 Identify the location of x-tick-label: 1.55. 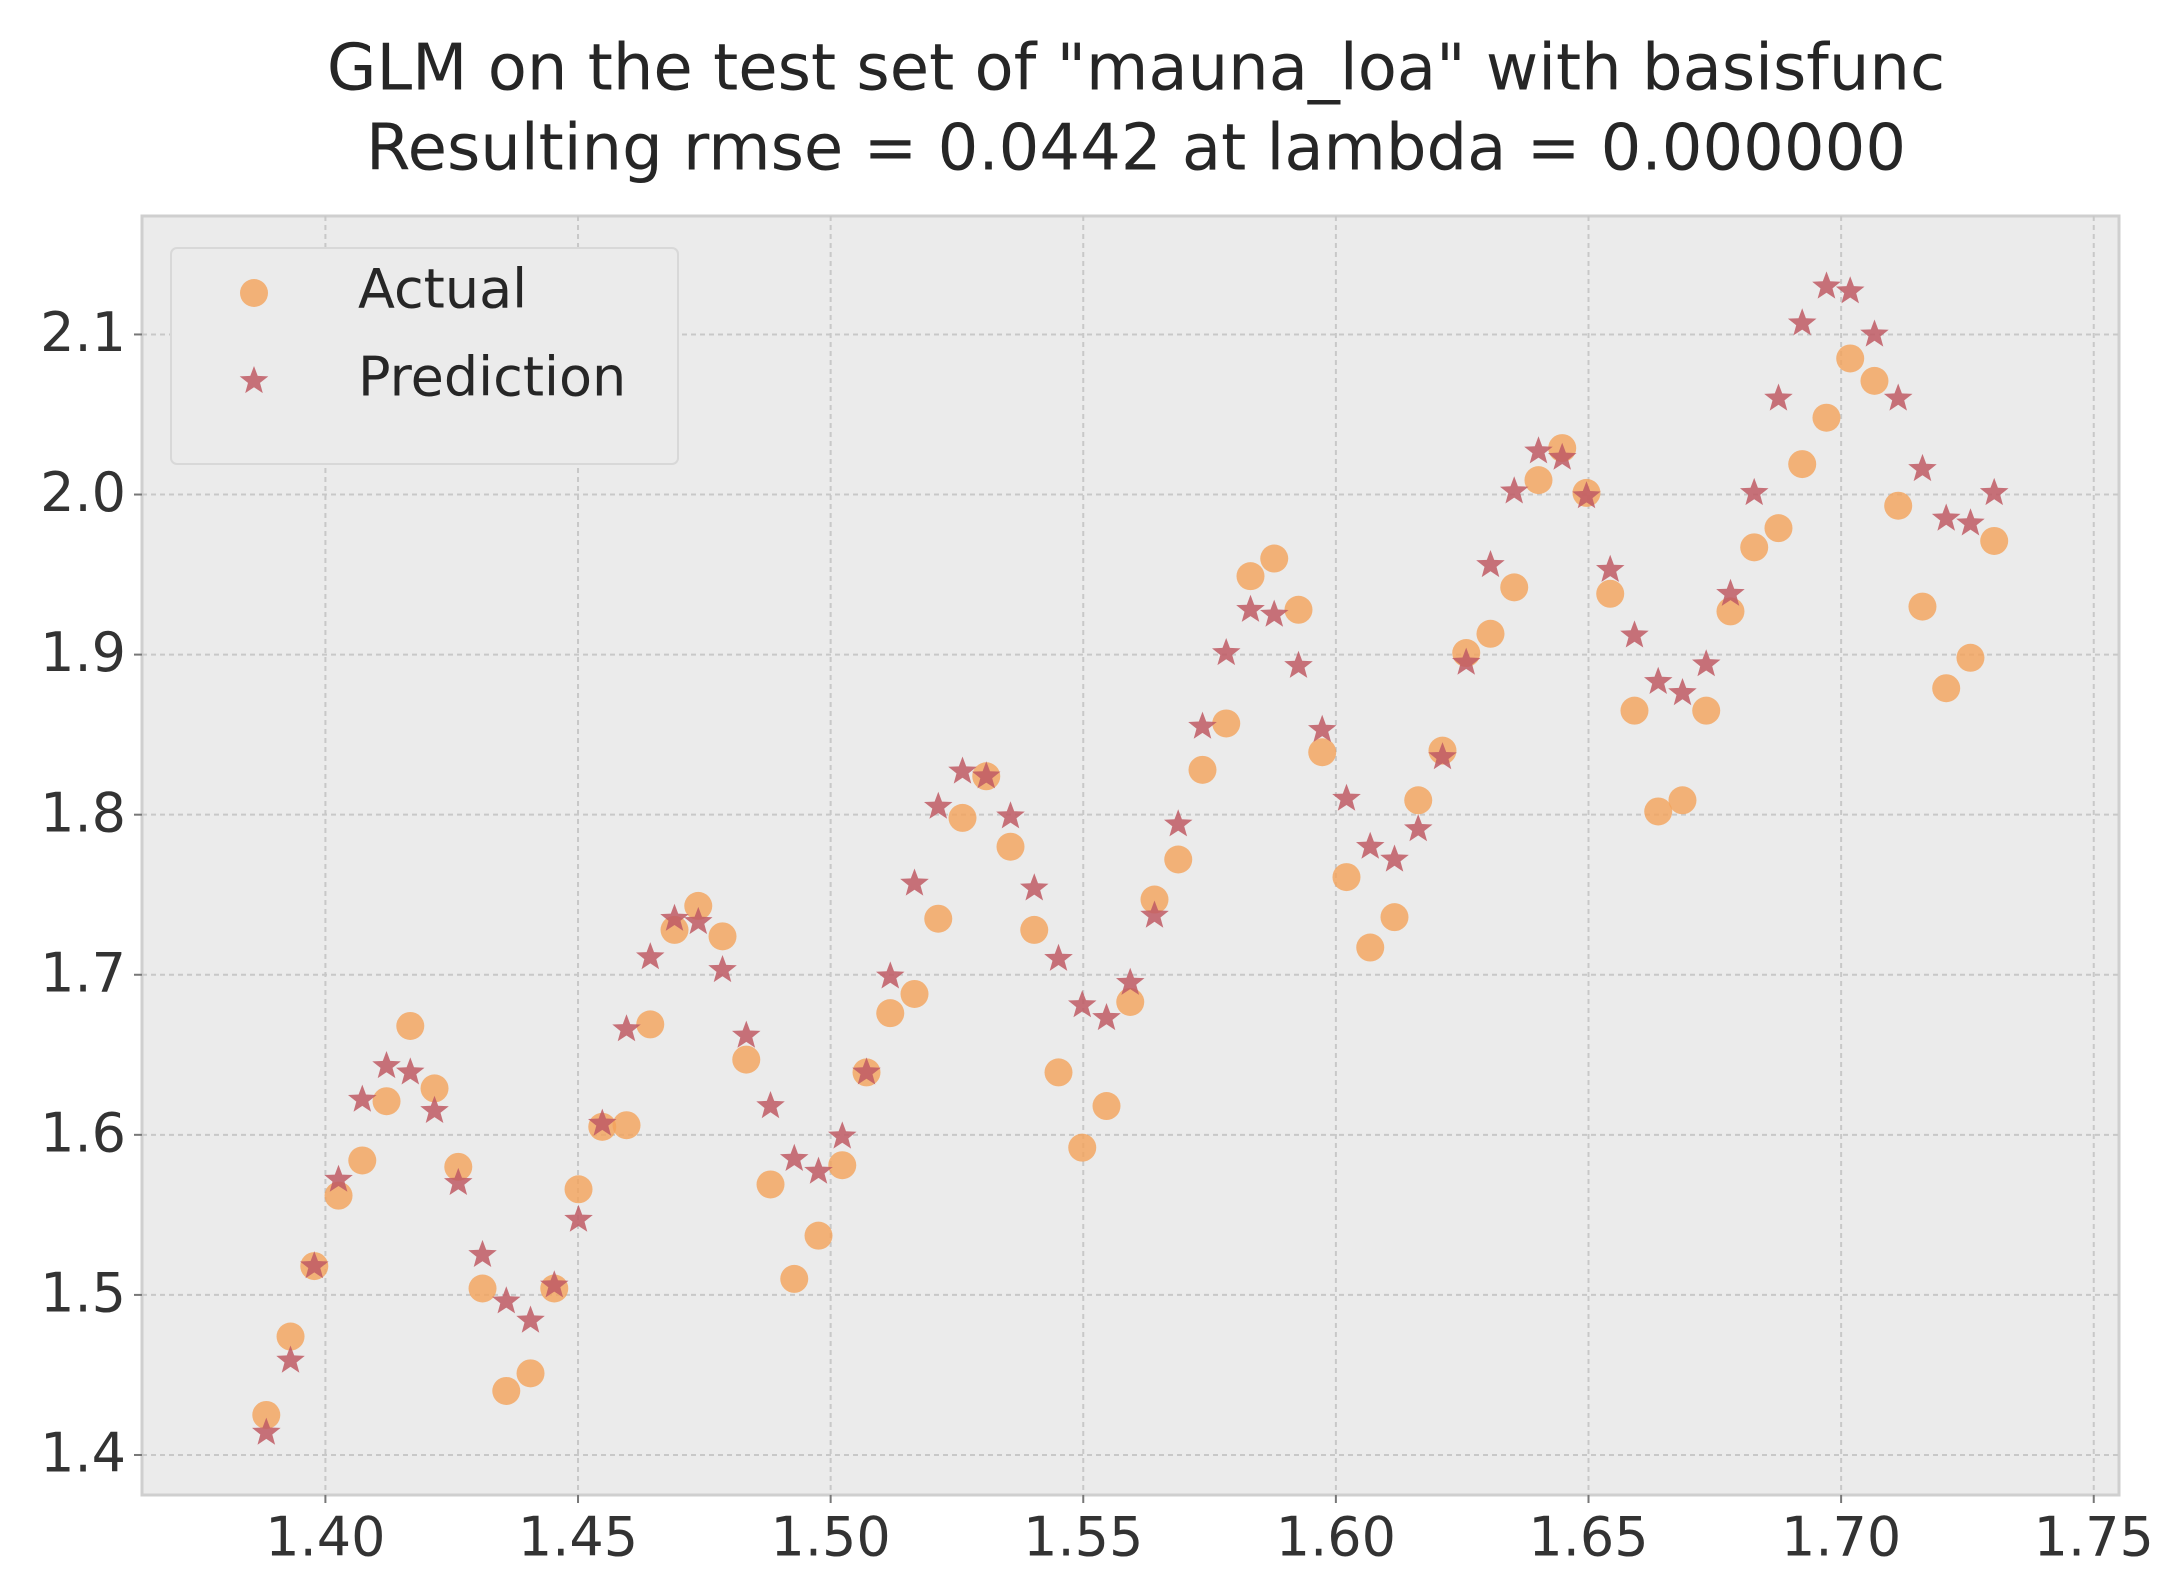
(1083, 1537).